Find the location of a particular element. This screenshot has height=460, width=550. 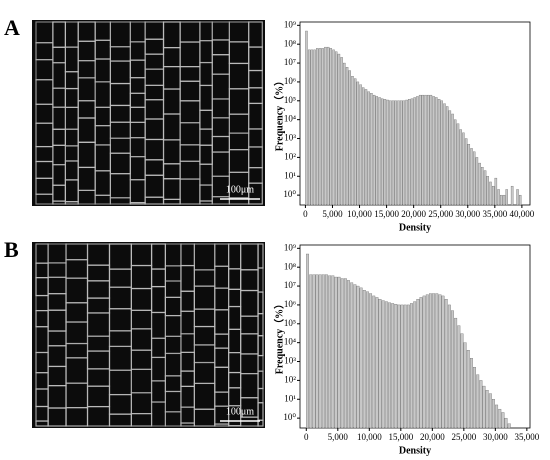

y-tick-label: 10⁵ is located at coordinates (290, 100).